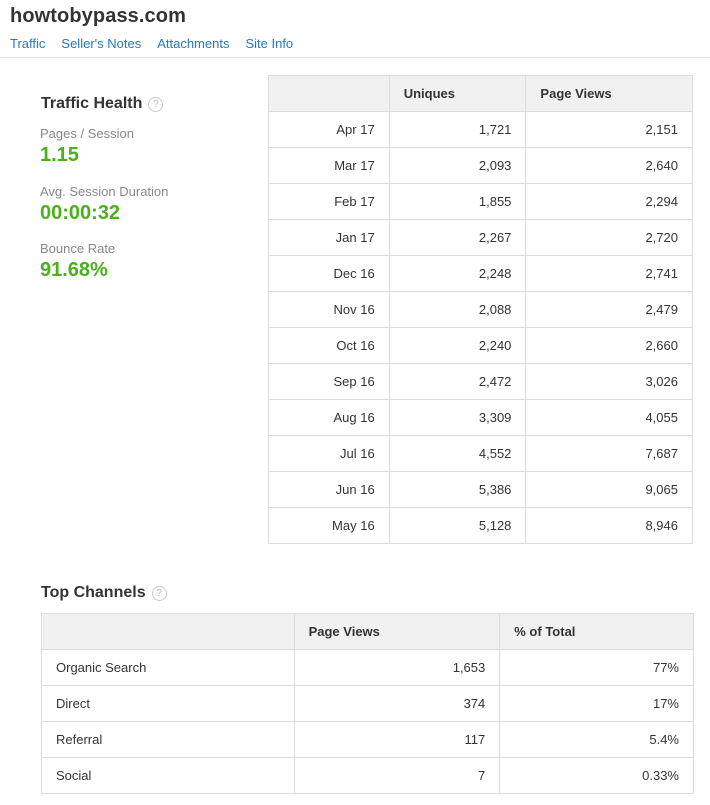 The image size is (710, 805). I want to click on cell-uniques: 2,472, so click(457, 381).